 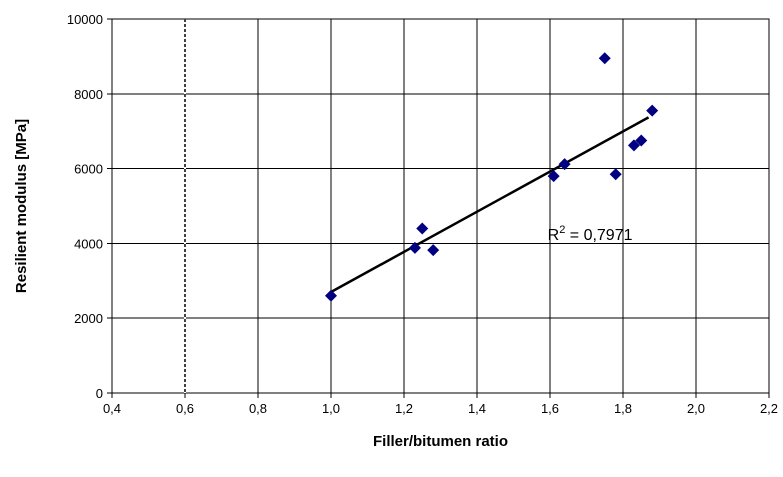 I want to click on x-tick-label: 2,0, so click(x=696, y=408).